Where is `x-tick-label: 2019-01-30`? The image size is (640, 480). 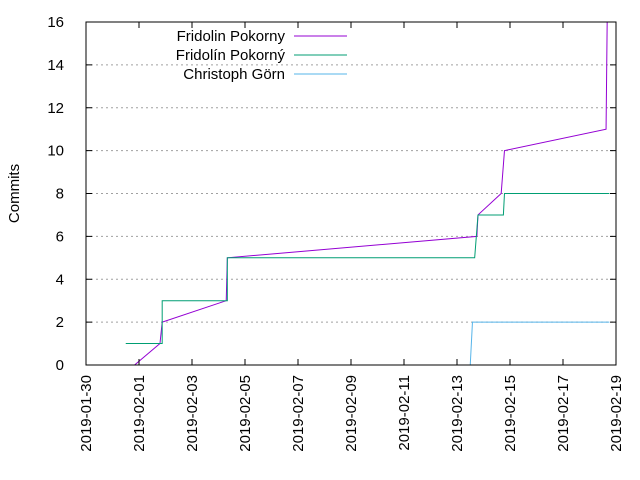
x-tick-label: 2019-01-30 is located at coordinates (86, 413).